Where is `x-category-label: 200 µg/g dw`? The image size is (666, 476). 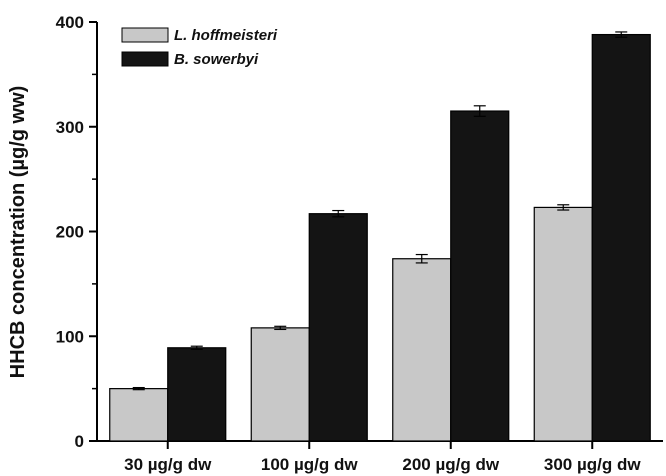 x-category-label: 200 µg/g dw is located at coordinates (450, 464).